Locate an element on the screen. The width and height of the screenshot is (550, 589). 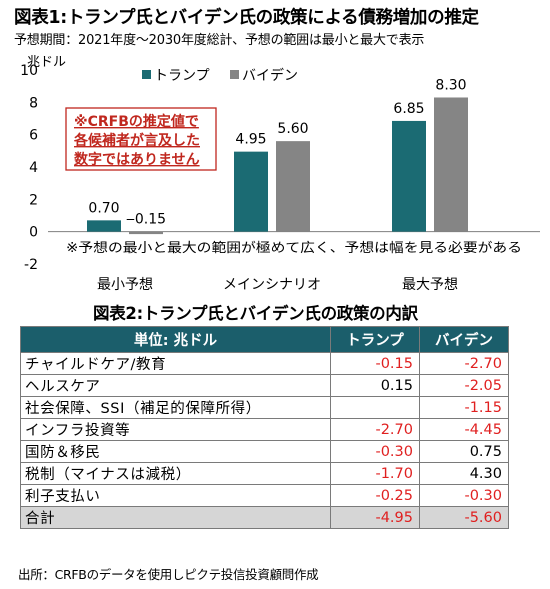
table-row: 利子支払い -0.25 -0.30 is located at coordinates (264, 495).